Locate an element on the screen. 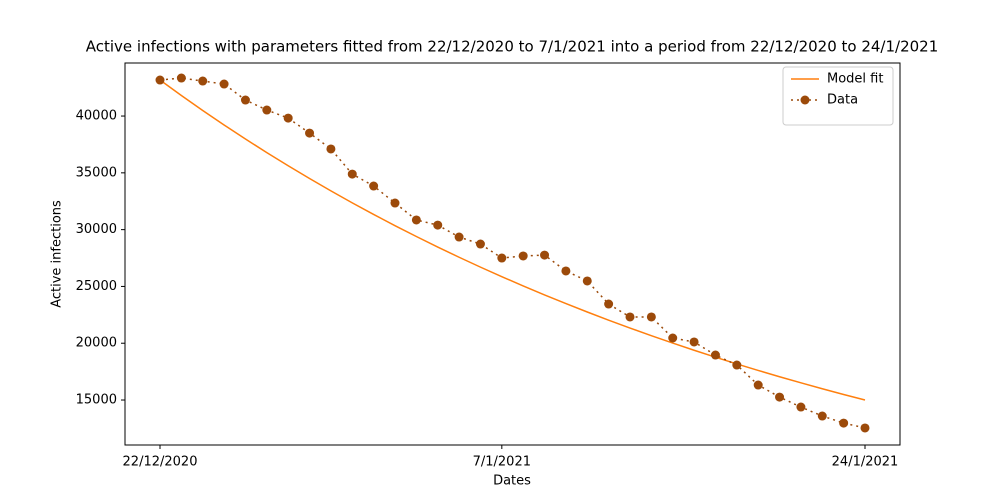 The image size is (1000, 500). x-axis-label: Dates is located at coordinates (512, 481).